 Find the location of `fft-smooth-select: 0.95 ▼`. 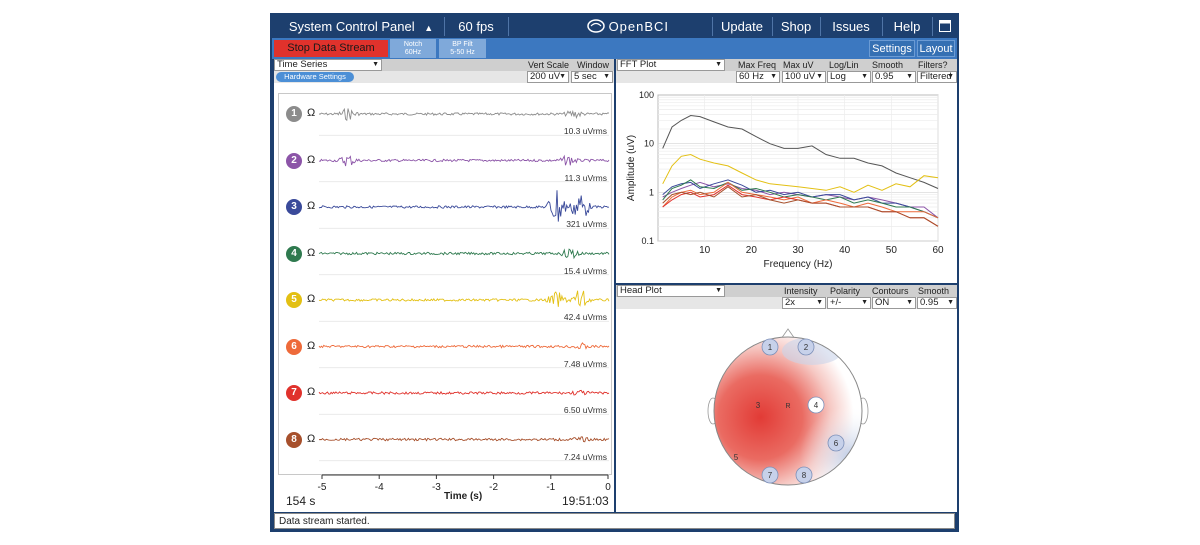

fft-smooth-select: 0.95 ▼ is located at coordinates (894, 77).